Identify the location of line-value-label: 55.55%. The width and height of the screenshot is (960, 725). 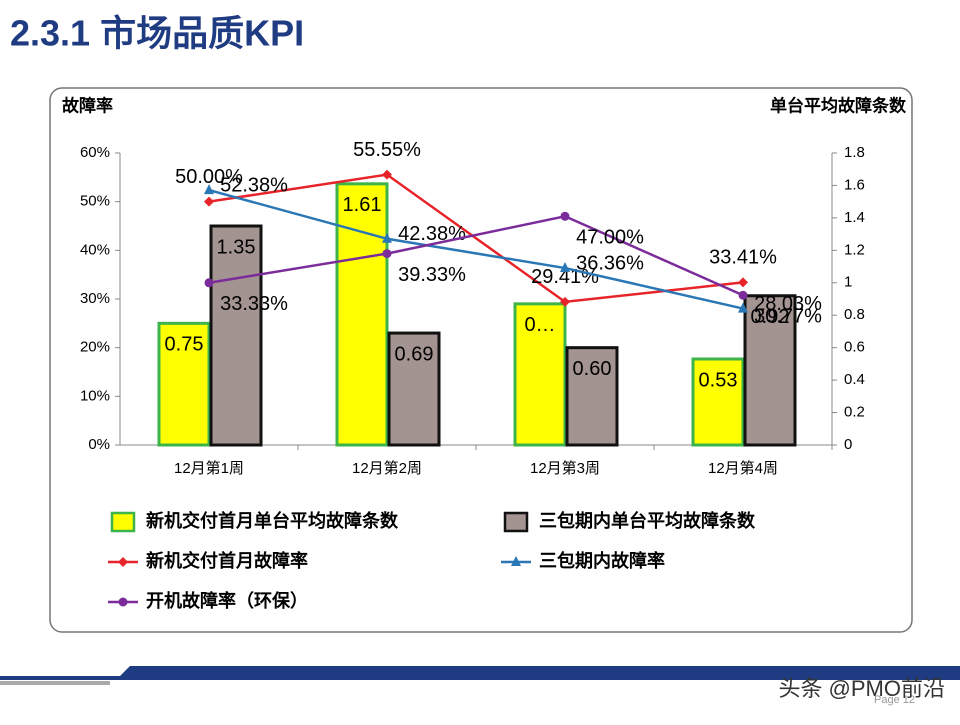
(387, 150).